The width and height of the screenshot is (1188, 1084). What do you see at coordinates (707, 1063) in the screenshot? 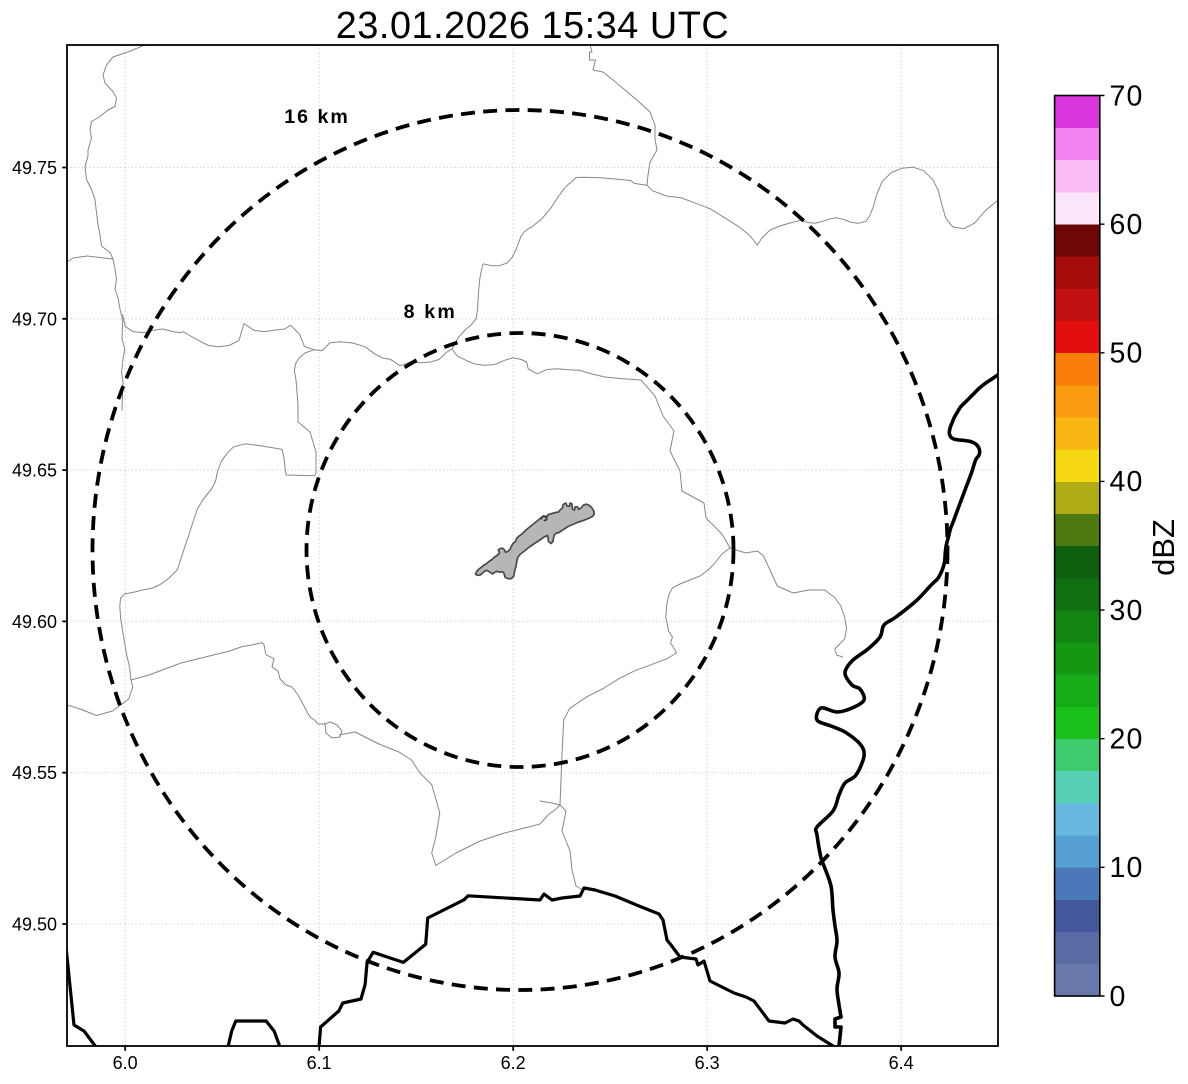
I see `svg-text: 6.3` at bounding box center [707, 1063].